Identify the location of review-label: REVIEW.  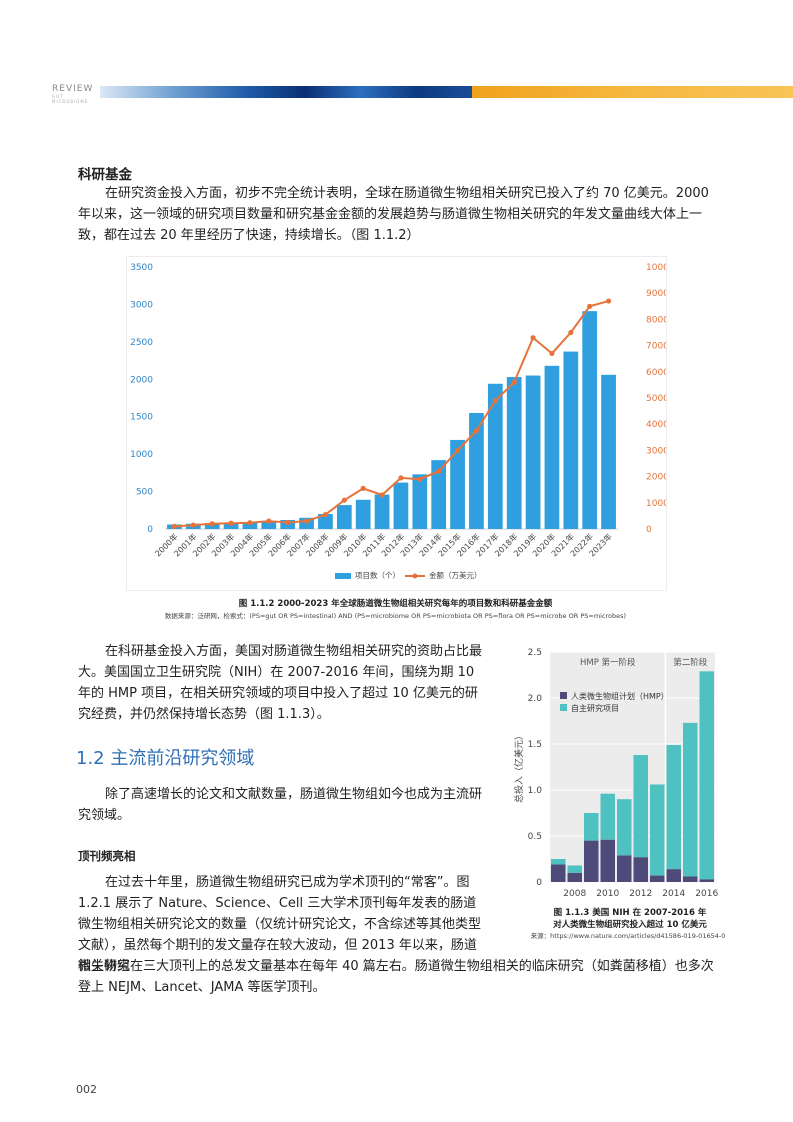
(73, 89).